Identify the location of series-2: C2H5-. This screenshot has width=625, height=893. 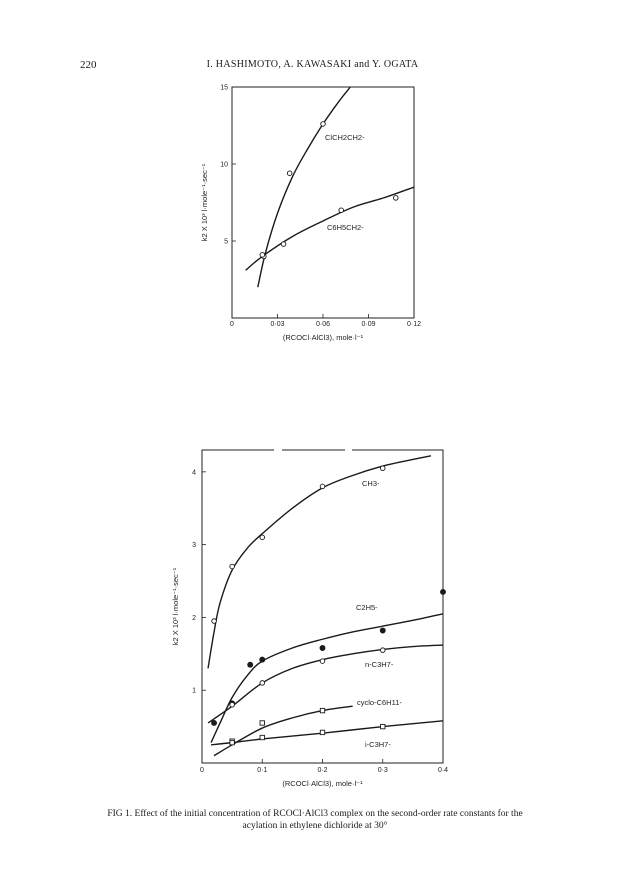
(328, 665).